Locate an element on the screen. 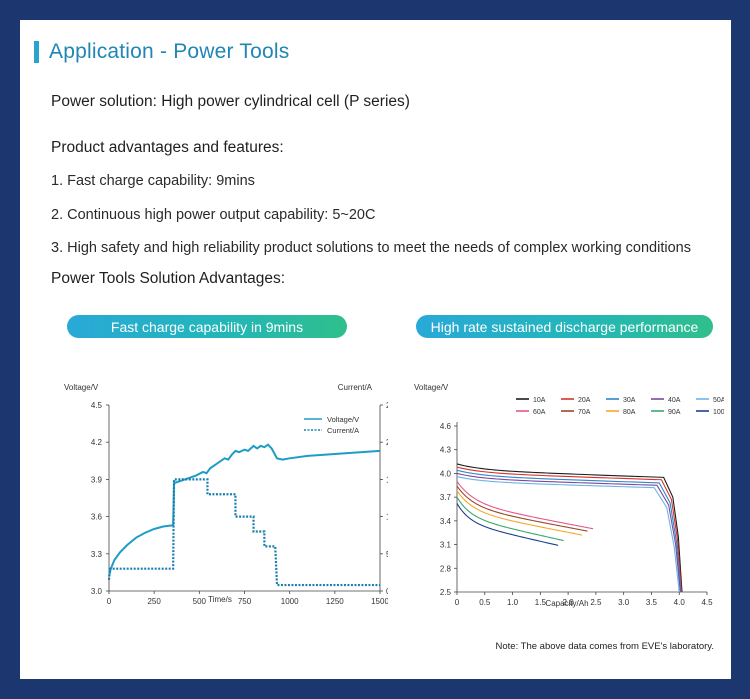  y-tick-label: 4.3 is located at coordinates (446, 450).